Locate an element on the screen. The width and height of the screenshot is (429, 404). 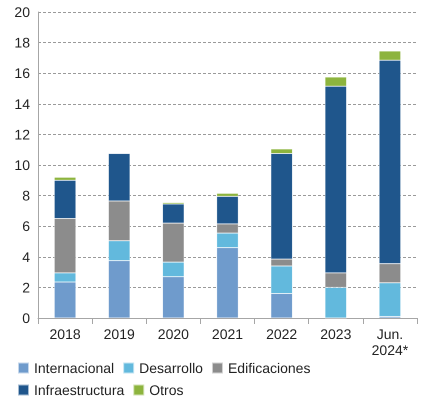
y-tick-label: 20 is located at coordinates (22, 12).